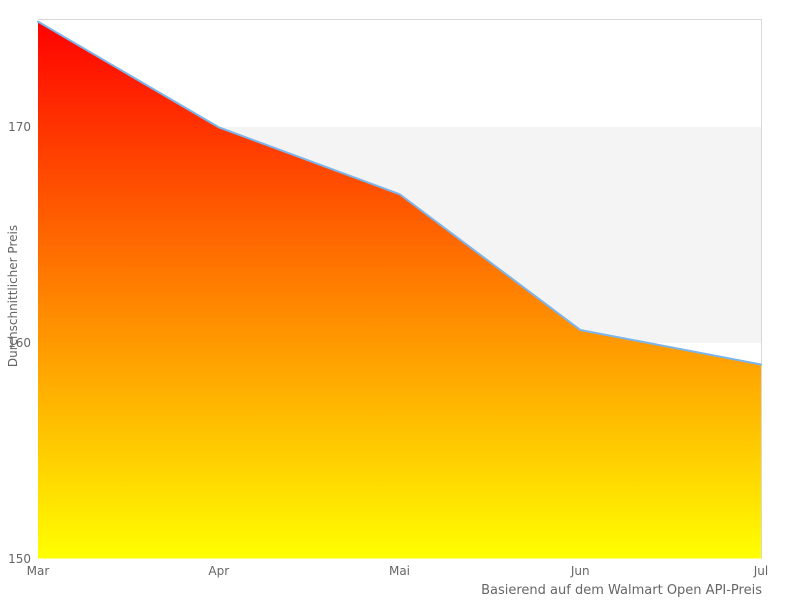 The height and width of the screenshot is (600, 800). What do you see at coordinates (761, 571) in the screenshot?
I see `x-tick-label-jul: Jul` at bounding box center [761, 571].